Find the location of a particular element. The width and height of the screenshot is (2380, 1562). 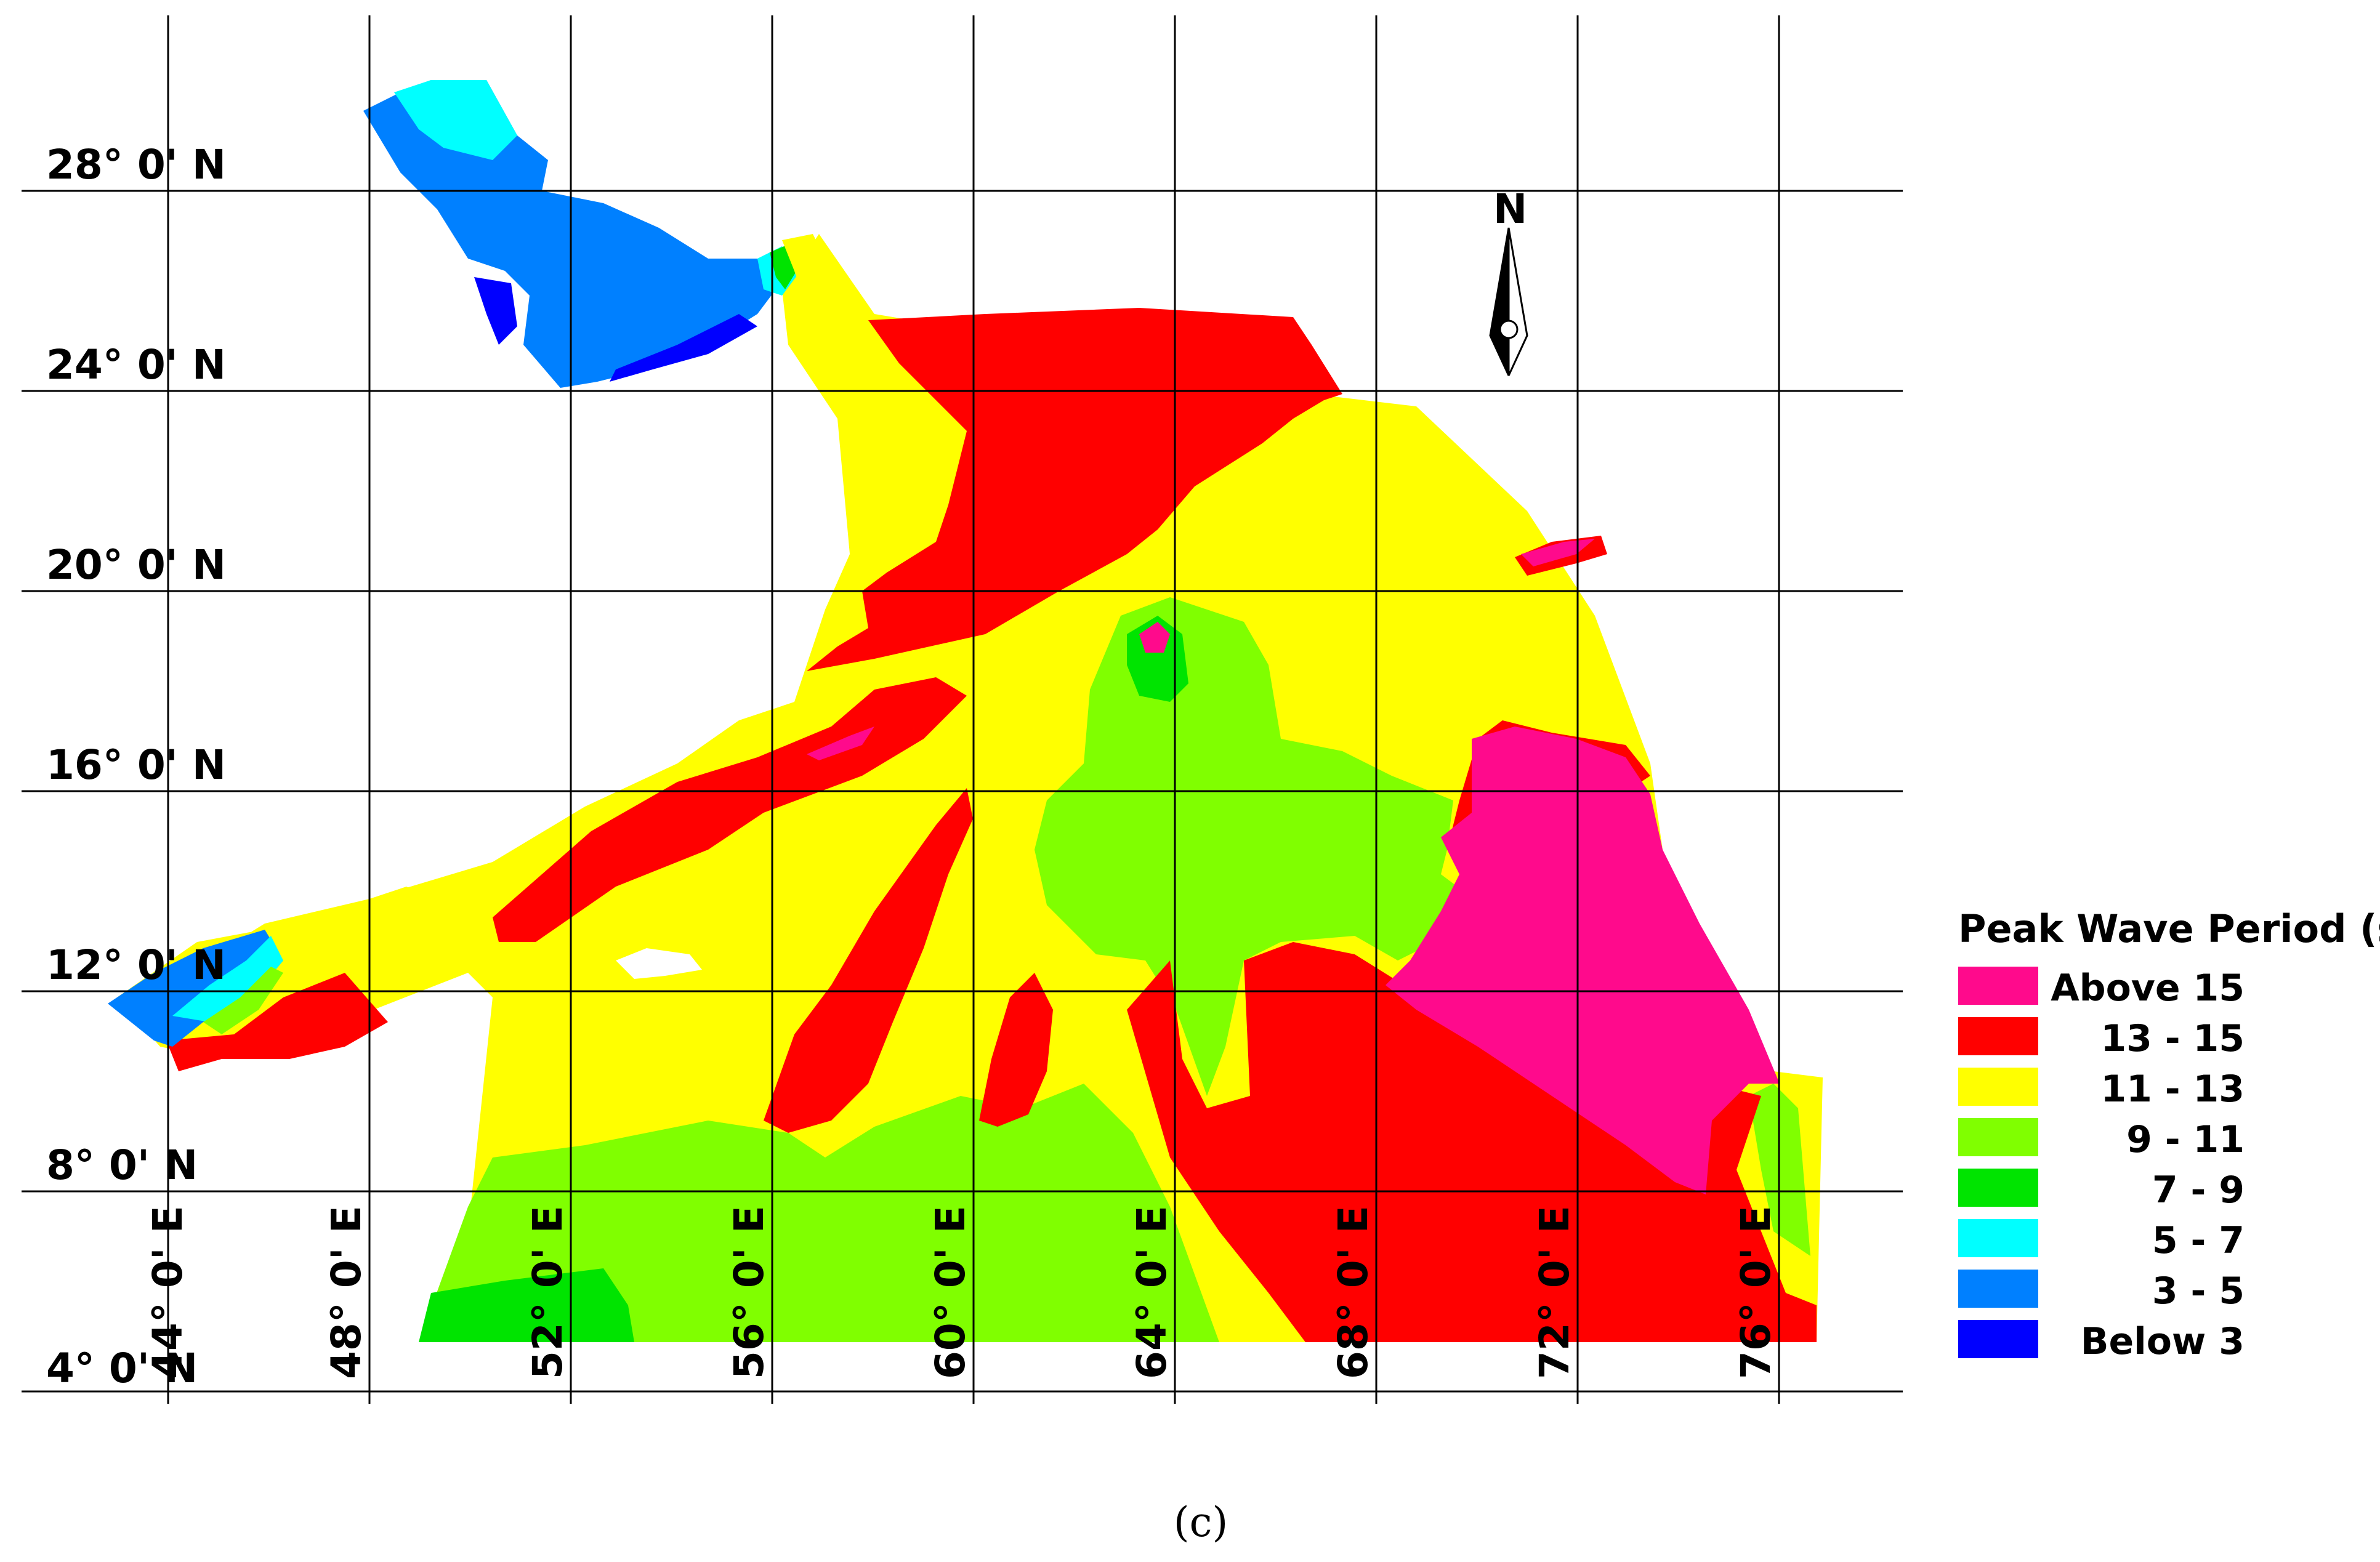

legend-label-above-15: Above 15 is located at coordinates (2148, 988).